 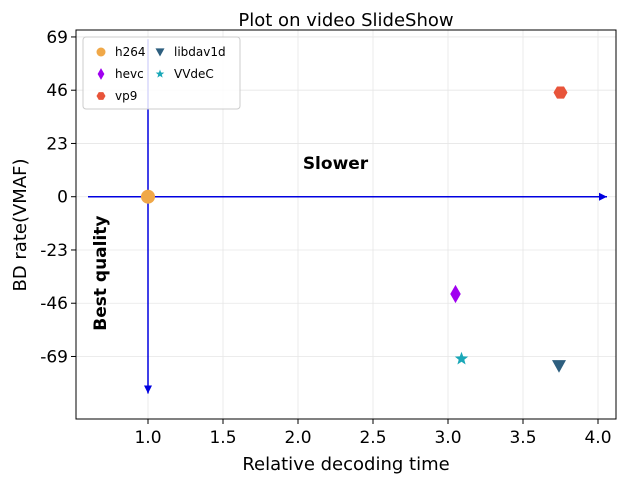 I want to click on y-tick-label: 23, so click(x=57, y=144).